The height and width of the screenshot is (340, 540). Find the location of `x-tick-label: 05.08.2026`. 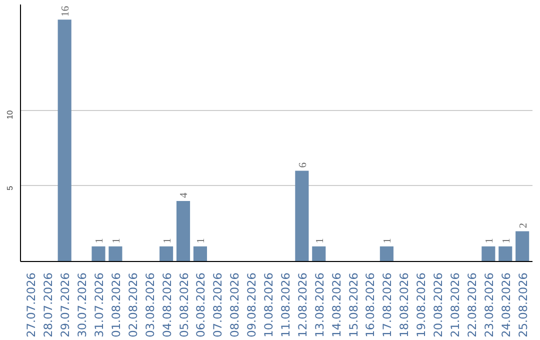

x-tick-label: 05.08.2026 is located at coordinates (183, 305).